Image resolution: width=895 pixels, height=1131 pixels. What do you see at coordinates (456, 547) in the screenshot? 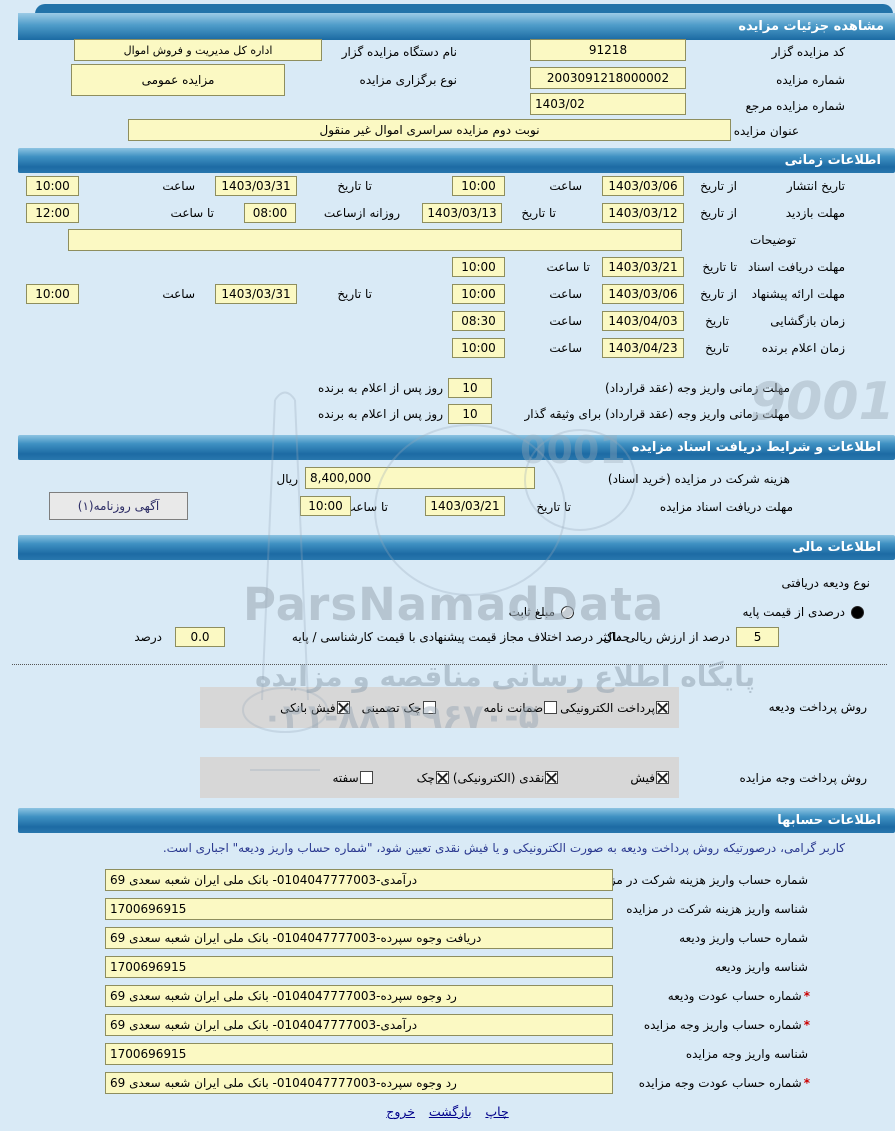
I see `financial-section-bar: اطلاعات مالی` at bounding box center [456, 547].